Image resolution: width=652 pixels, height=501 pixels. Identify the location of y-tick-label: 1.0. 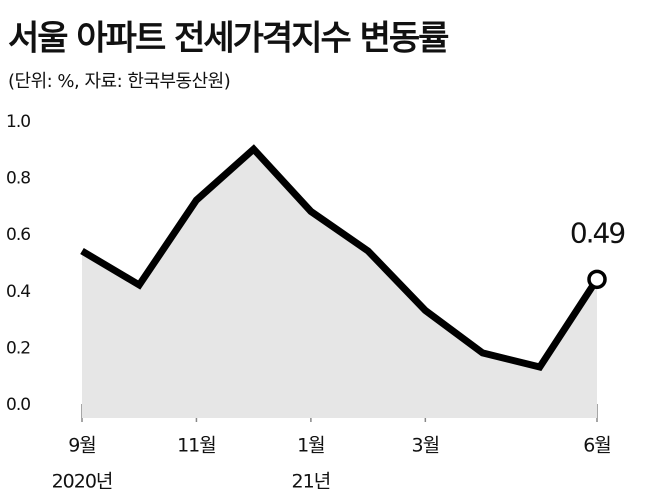
(18, 122).